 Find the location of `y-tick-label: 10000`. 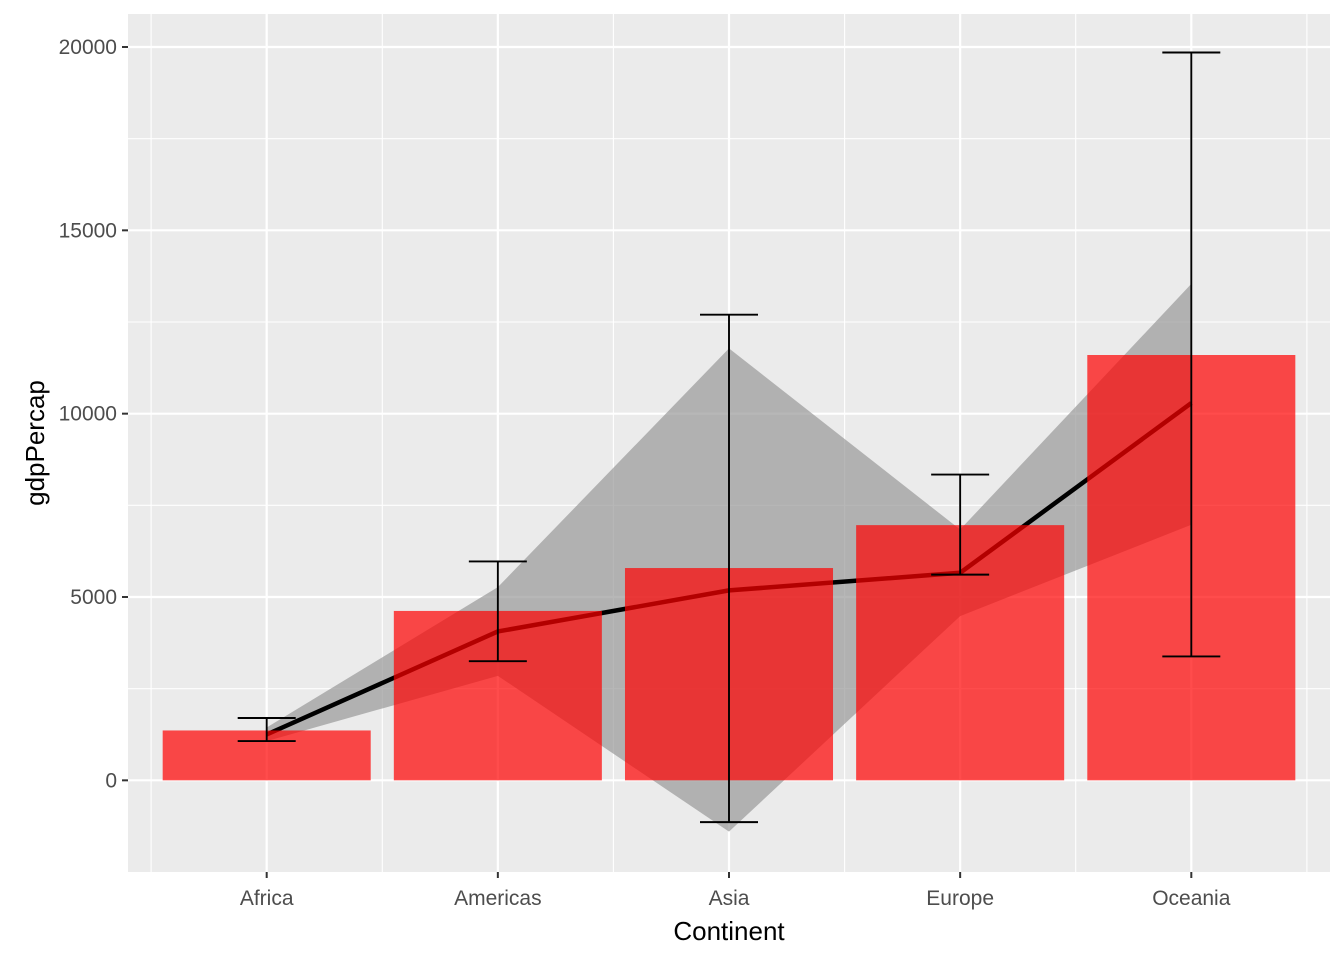

y-tick-label: 10000 is located at coordinates (88, 414).